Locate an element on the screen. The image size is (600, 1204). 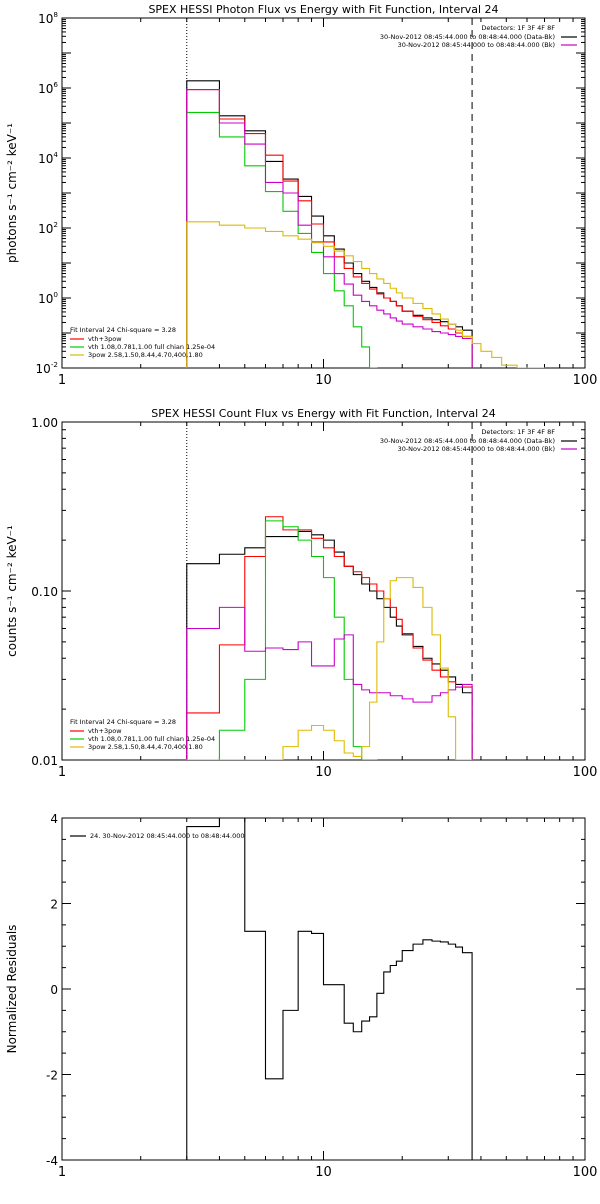
y-tick-label: 10⁻² is located at coordinates (47, 368).